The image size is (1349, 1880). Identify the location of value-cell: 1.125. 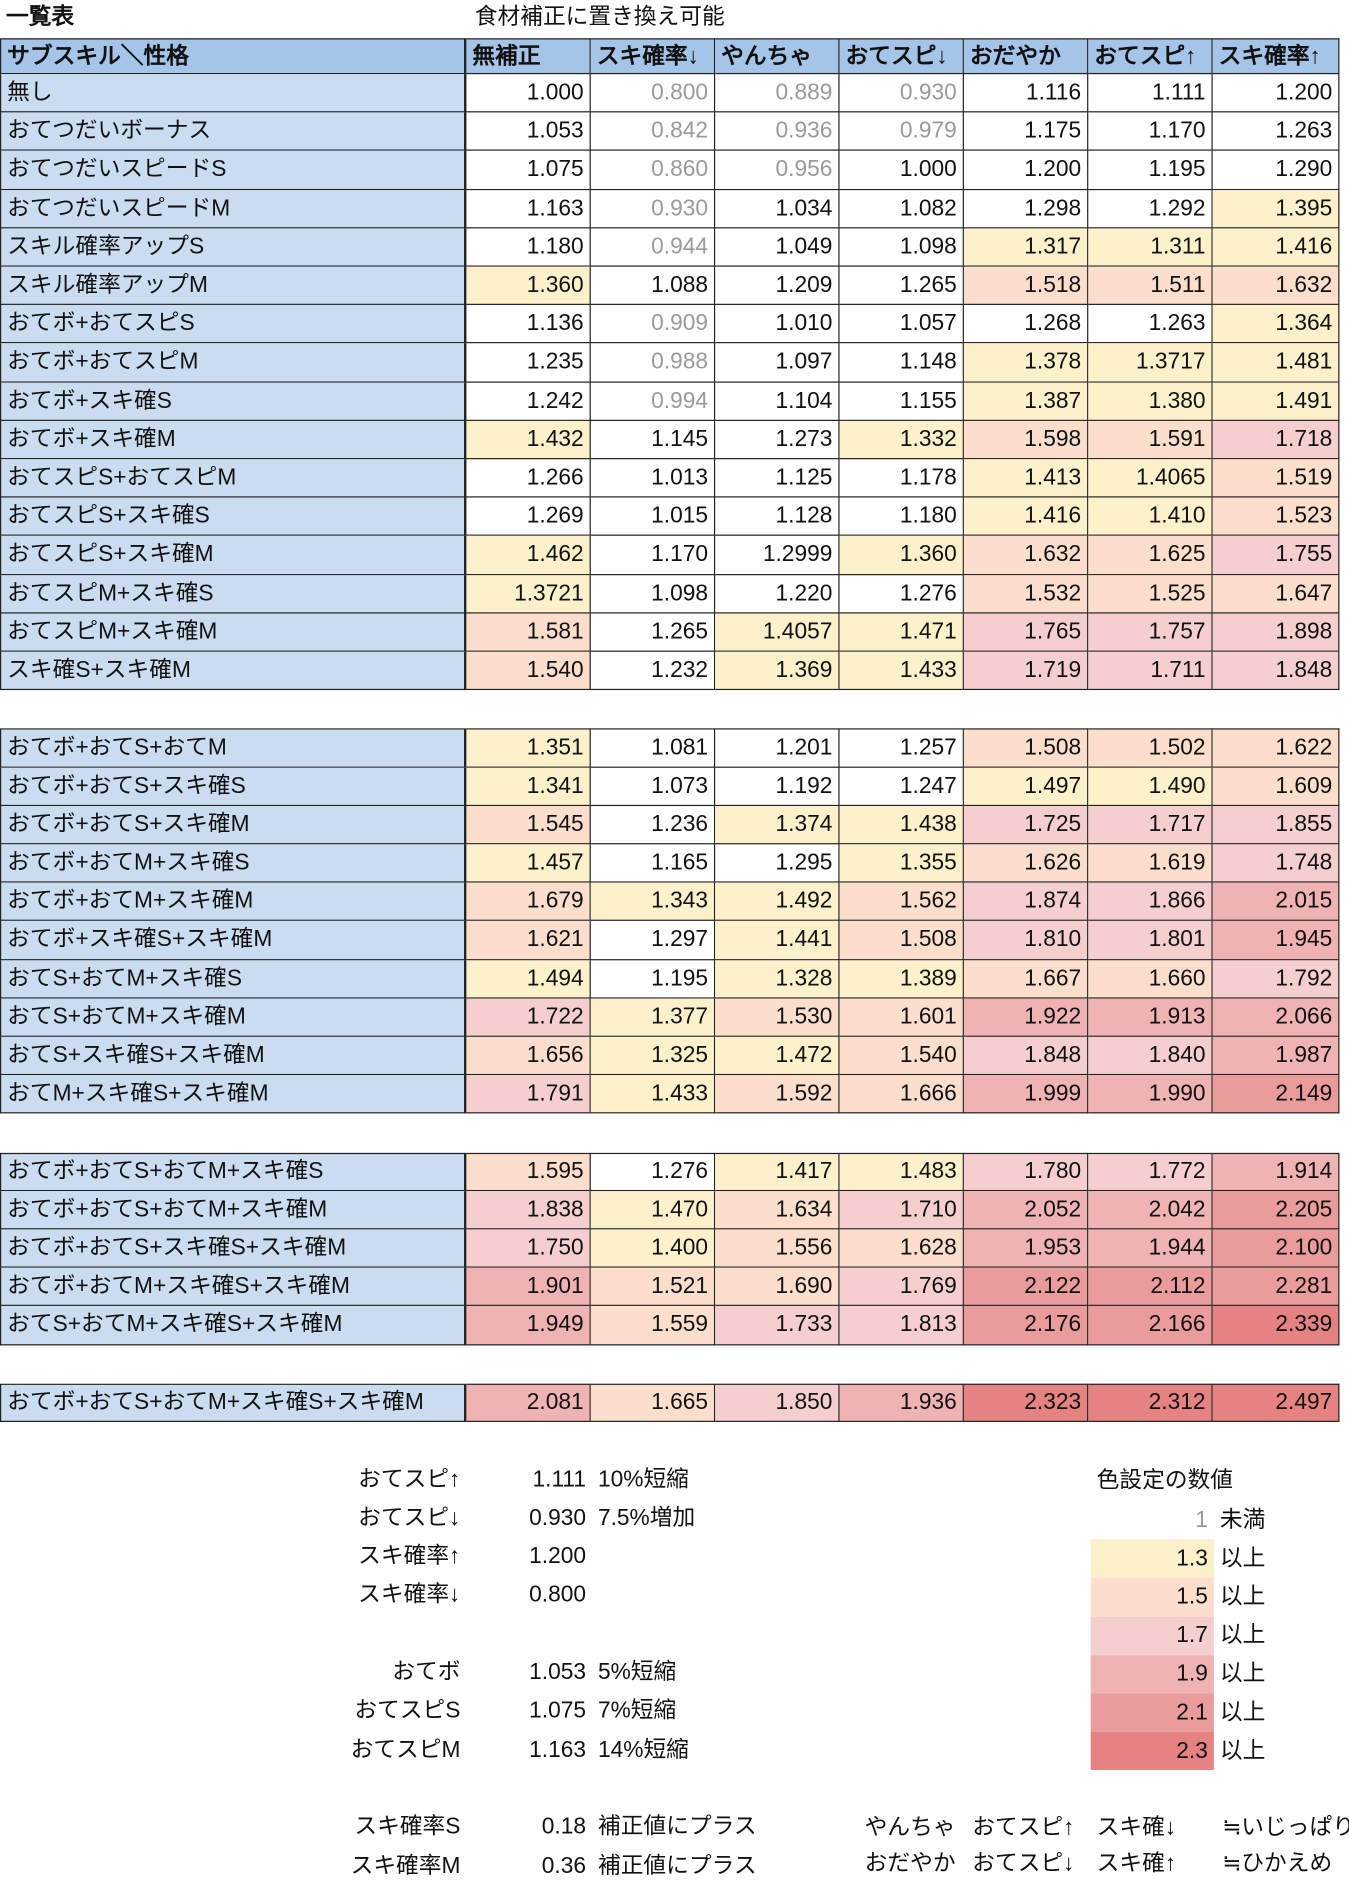
(777, 478).